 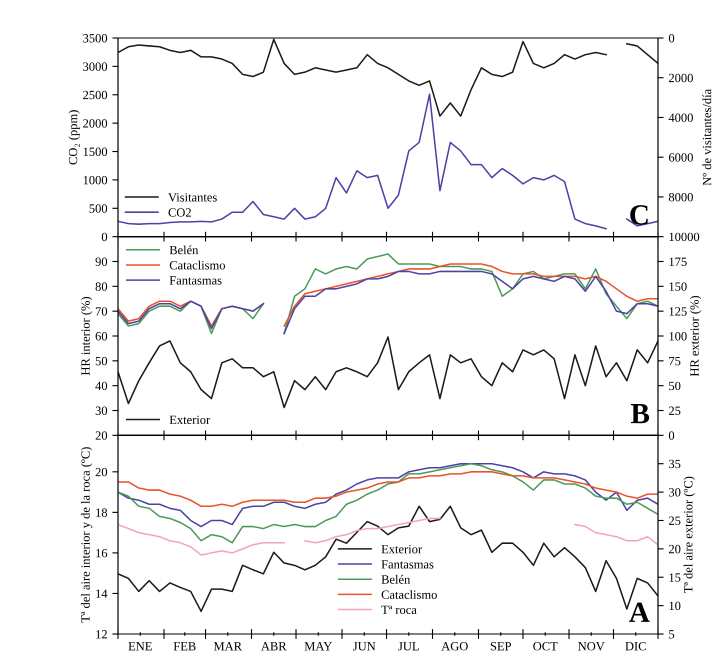 I want to click on y-tick-label: 70, so click(x=102, y=311).